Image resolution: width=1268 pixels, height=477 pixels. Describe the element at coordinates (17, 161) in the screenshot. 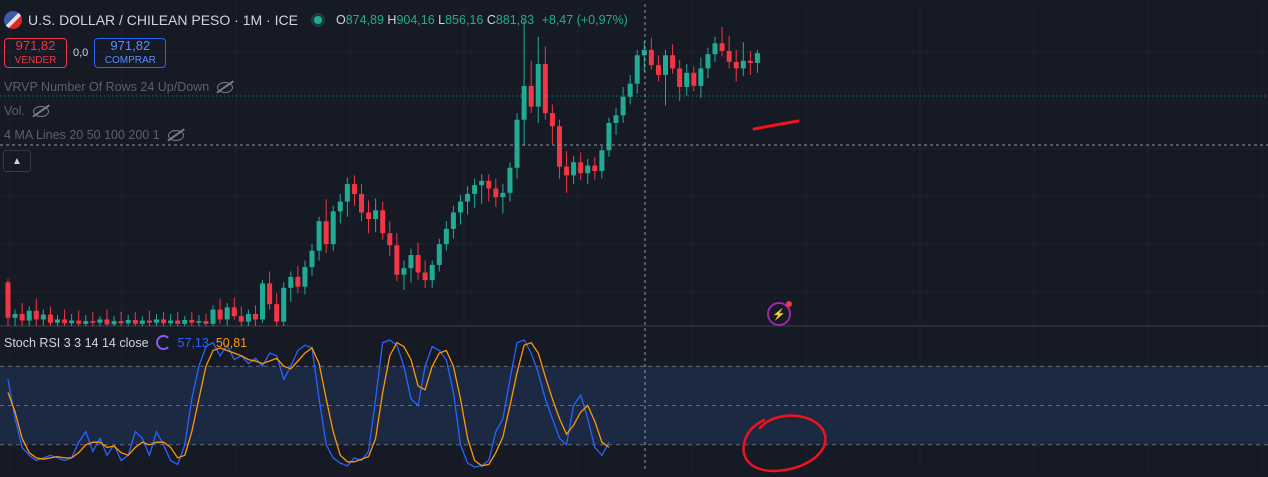

I see `collapse-indicators-button: ▲` at that location.